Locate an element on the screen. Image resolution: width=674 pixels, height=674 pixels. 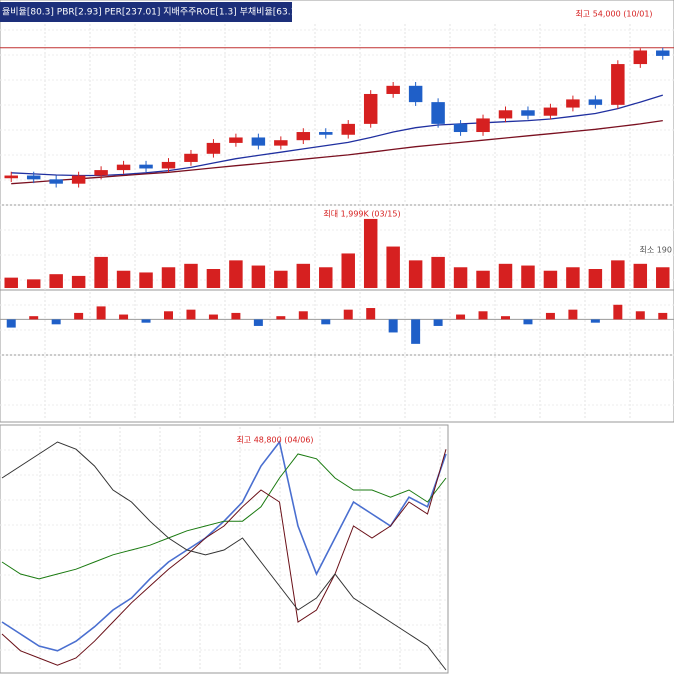
annotation: 최고 48,800 (04/06) is located at coordinates (274, 440).